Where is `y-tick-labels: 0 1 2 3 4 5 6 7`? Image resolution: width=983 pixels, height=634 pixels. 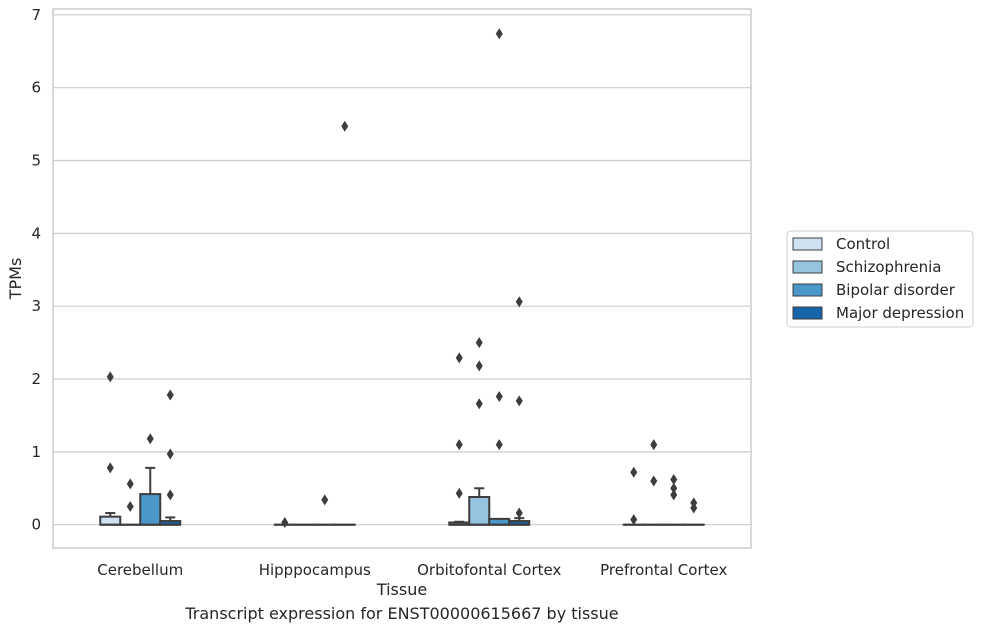 y-tick-labels: 0 1 2 3 4 5 6 7 is located at coordinates (36, 270).